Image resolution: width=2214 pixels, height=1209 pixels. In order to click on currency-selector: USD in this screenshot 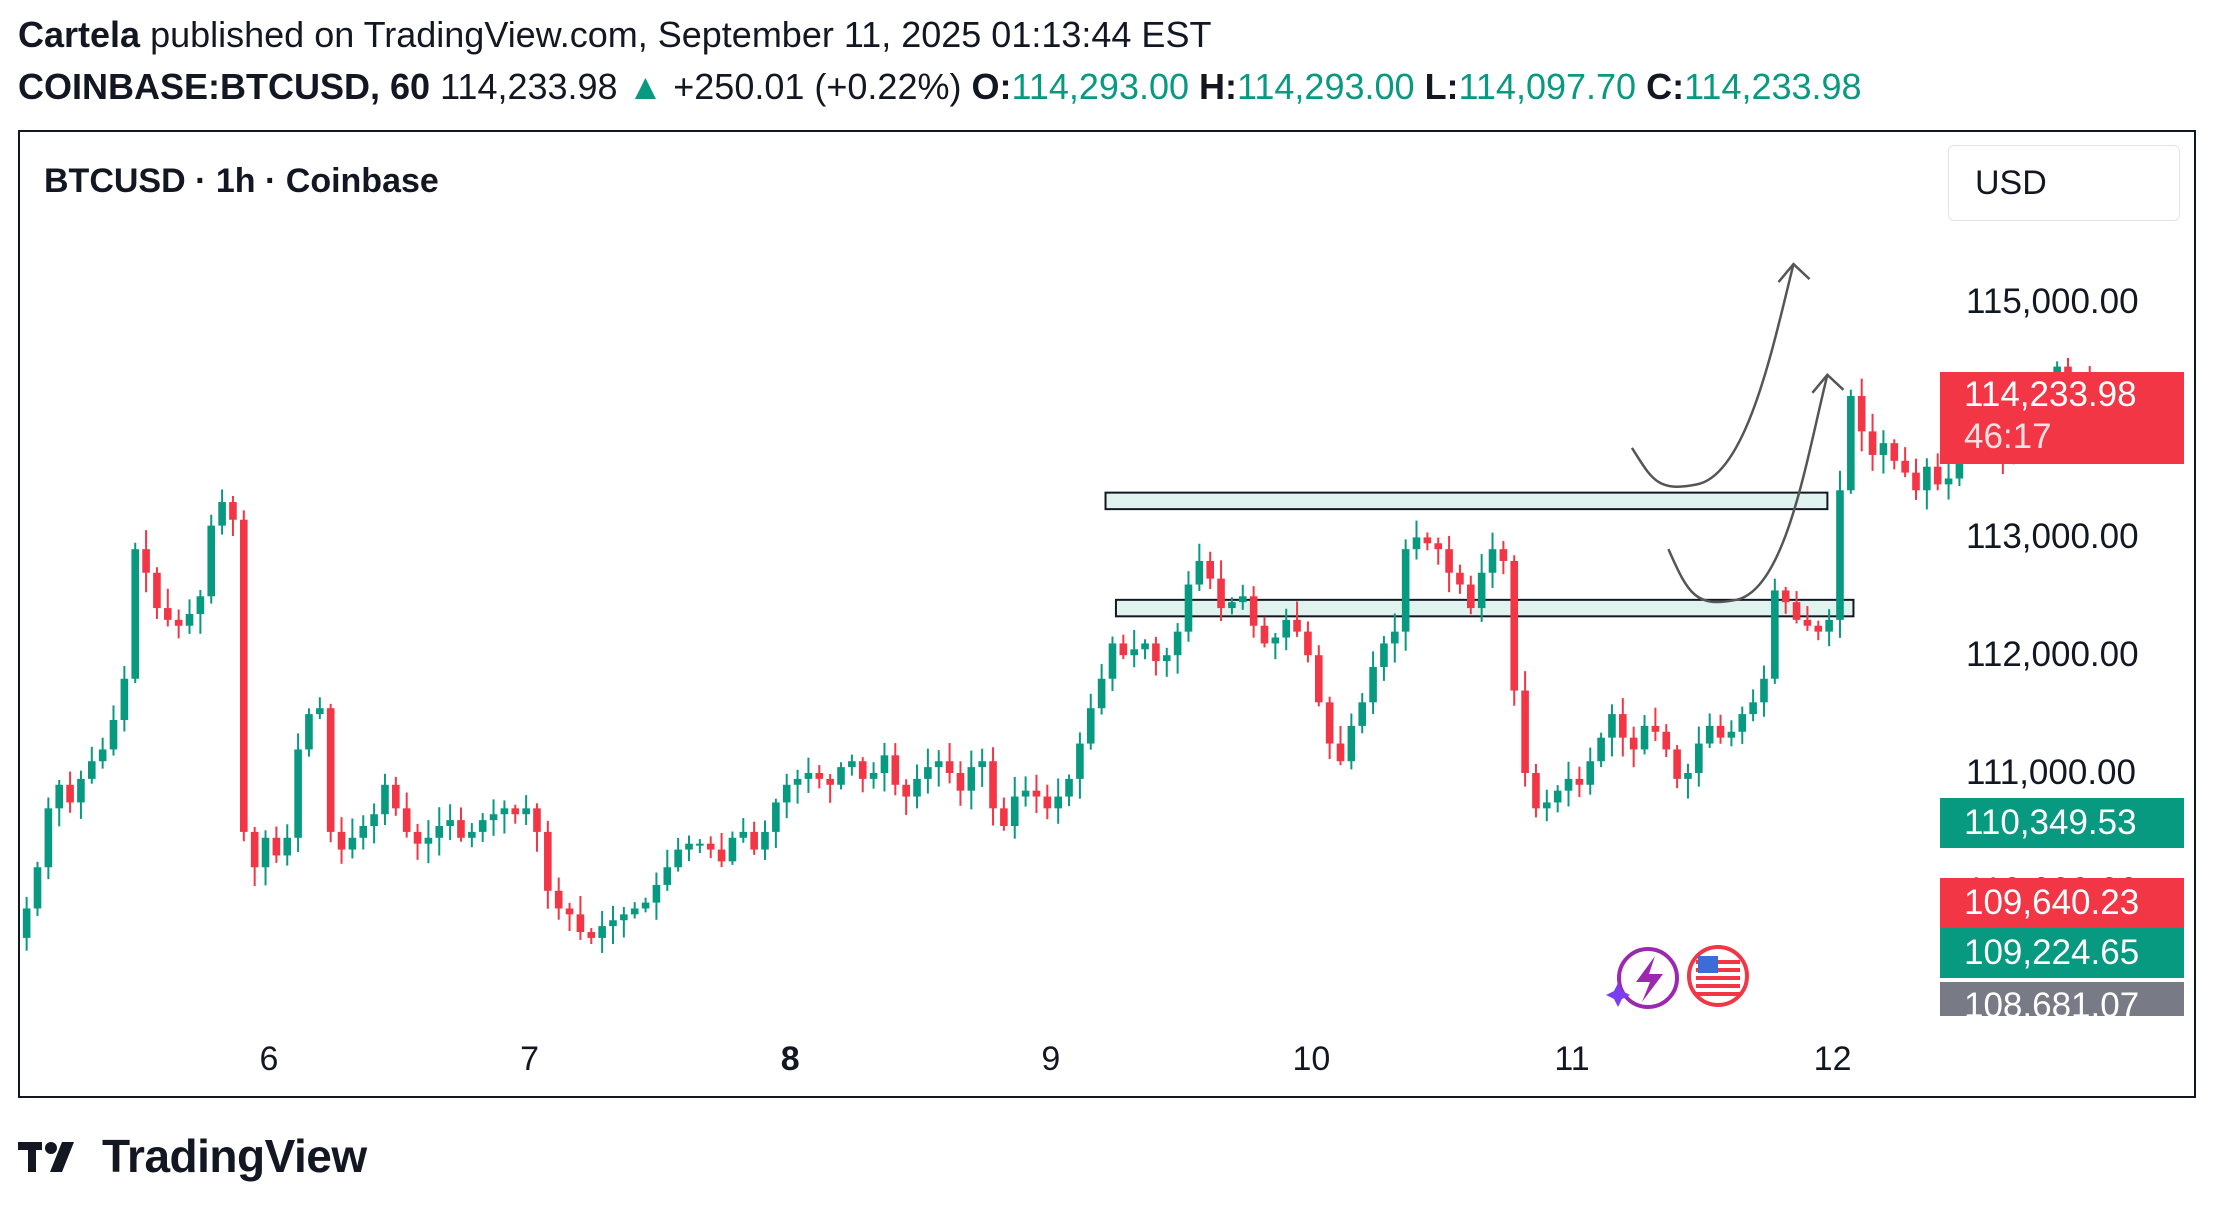, I will do `click(2064, 183)`.